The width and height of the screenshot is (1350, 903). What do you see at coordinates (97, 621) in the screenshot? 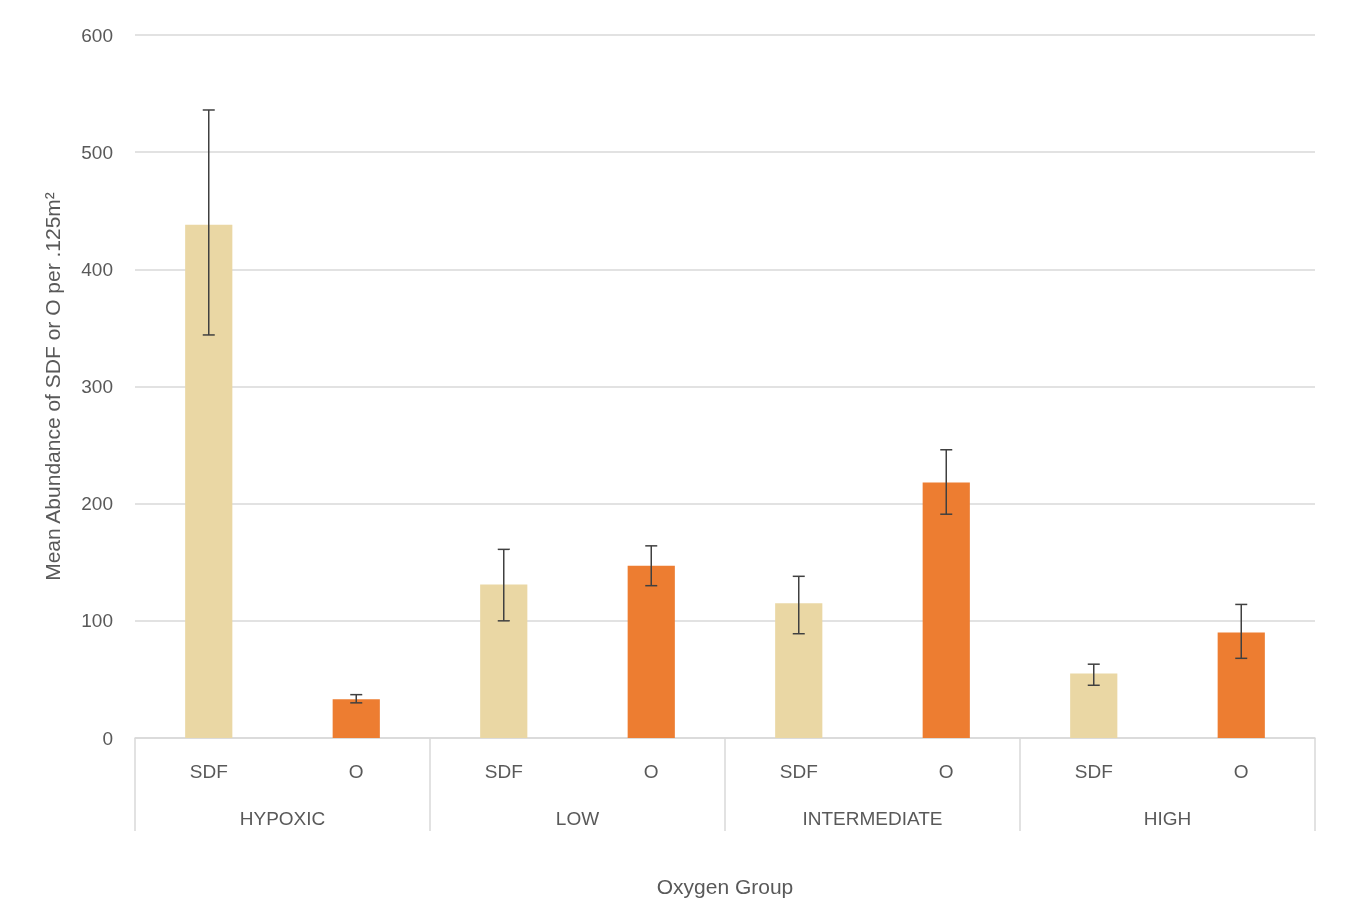
I see `y-tick-label: 100` at bounding box center [97, 621].